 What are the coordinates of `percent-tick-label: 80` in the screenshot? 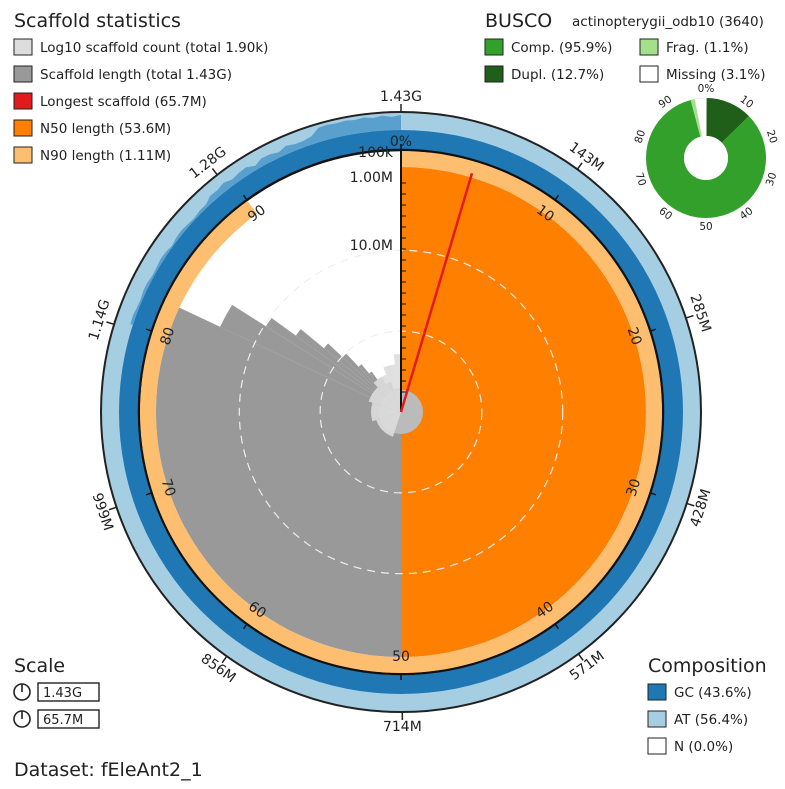 It's located at (168, 336).